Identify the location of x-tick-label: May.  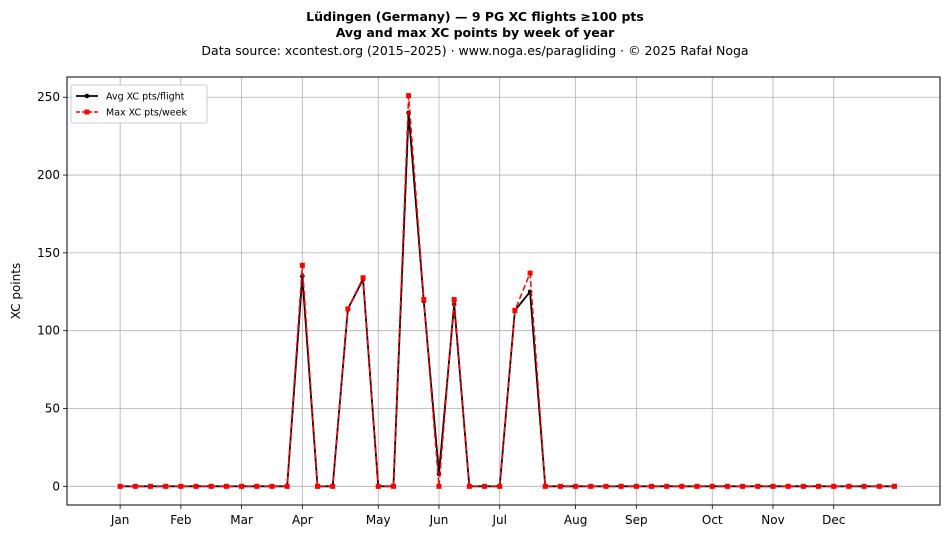
(378, 520).